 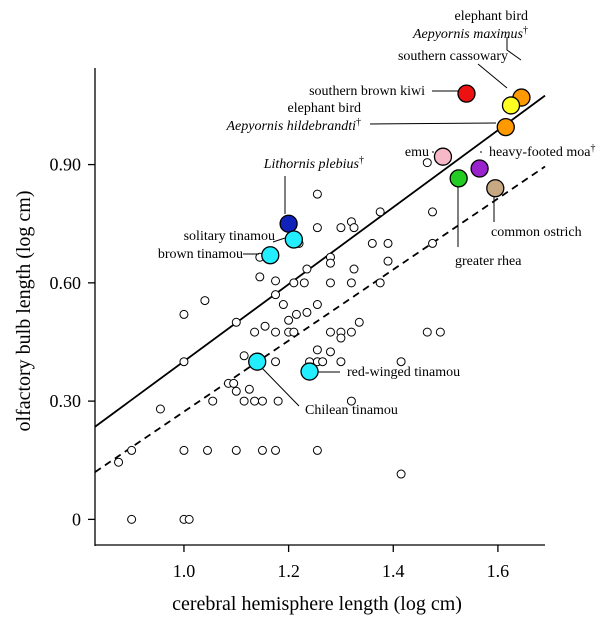 I want to click on y-tick-label: 0.30, so click(x=66, y=401).